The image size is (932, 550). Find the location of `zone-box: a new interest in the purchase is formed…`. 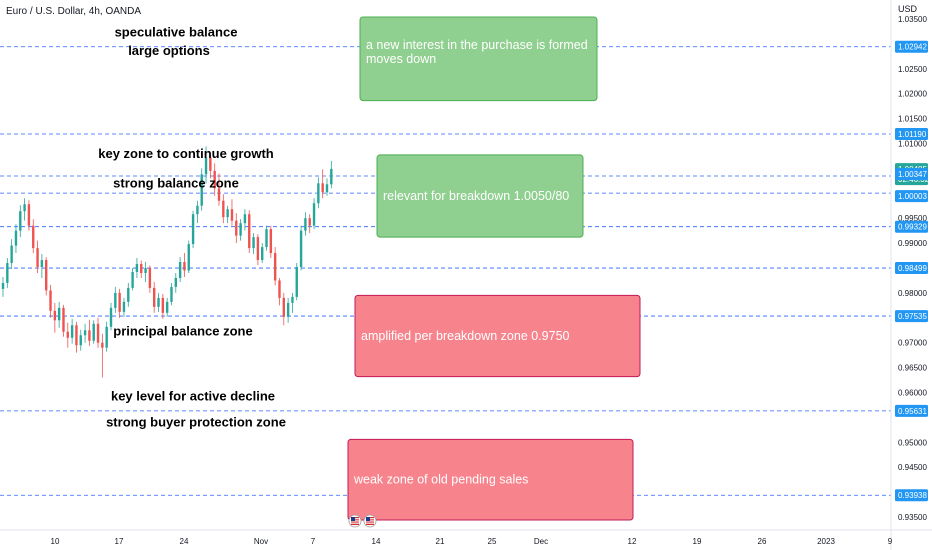

zone-box: a new interest in the purchase is formed… is located at coordinates (478, 59).